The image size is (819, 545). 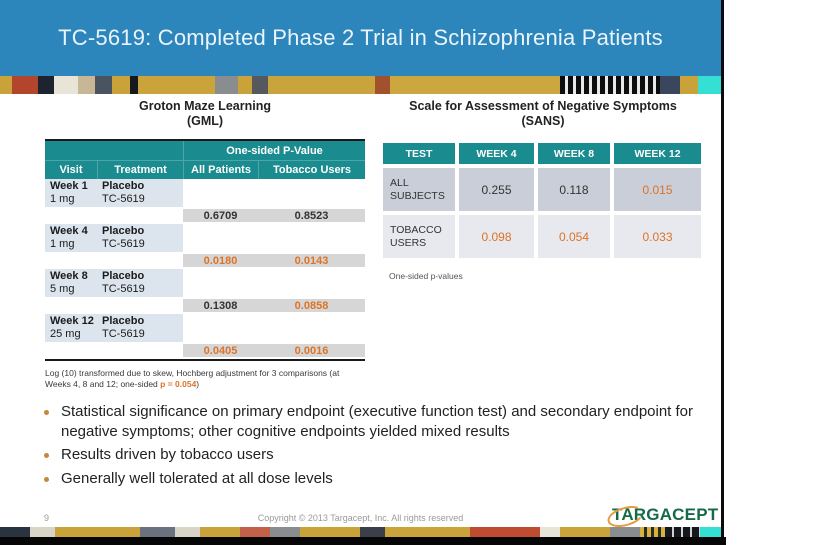 I want to click on sans-row-all-subjects: ALL SUBJECTS 0.255 0.118 0.015, so click(x=542, y=189).